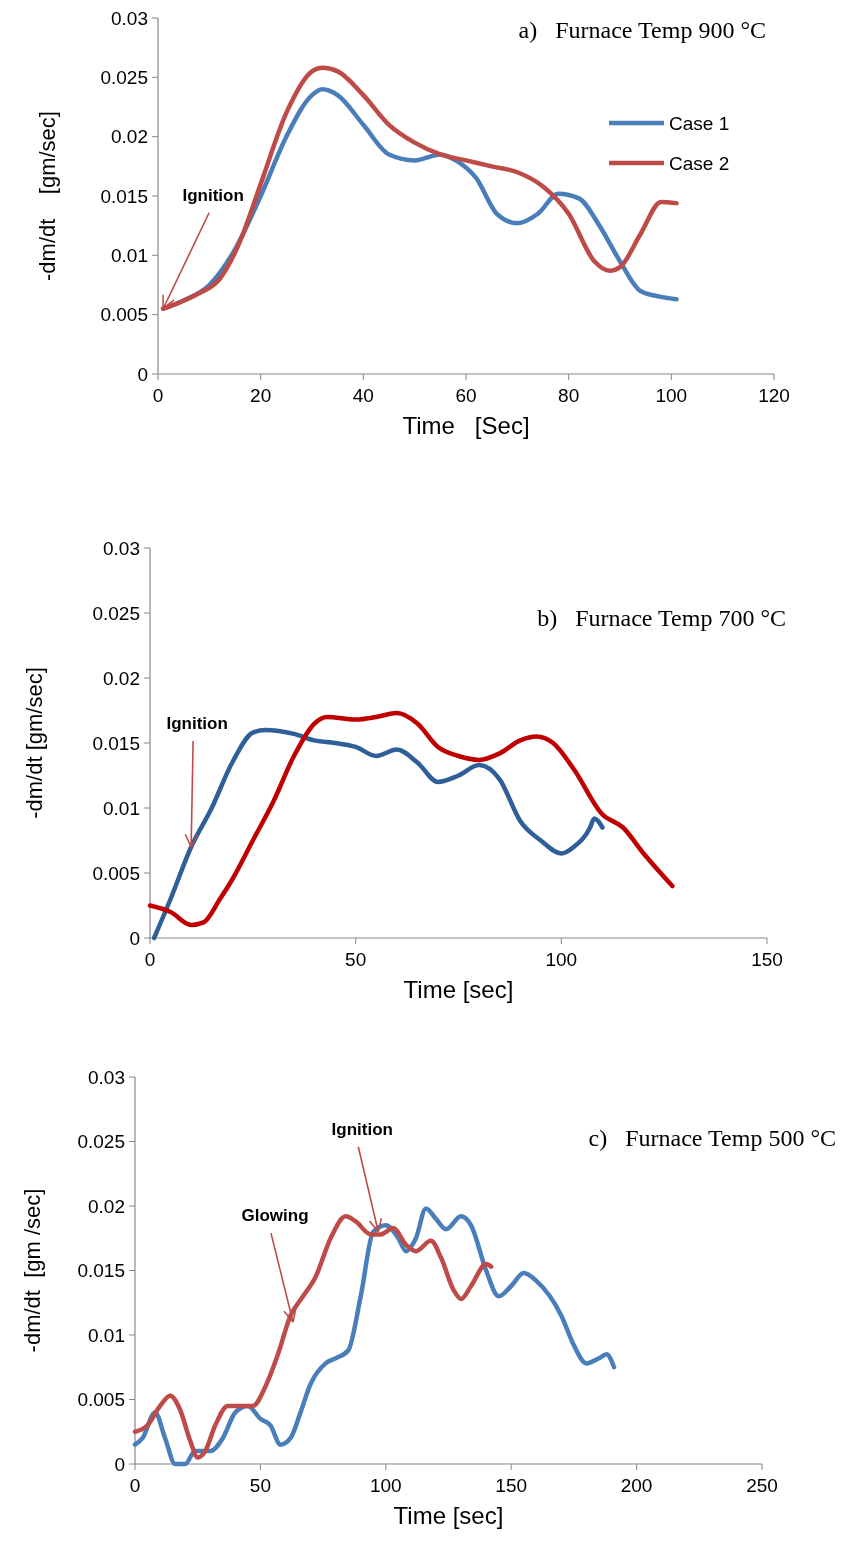  Describe the element at coordinates (699, 123) in the screenshot. I see `legend-label: Case 1` at that location.